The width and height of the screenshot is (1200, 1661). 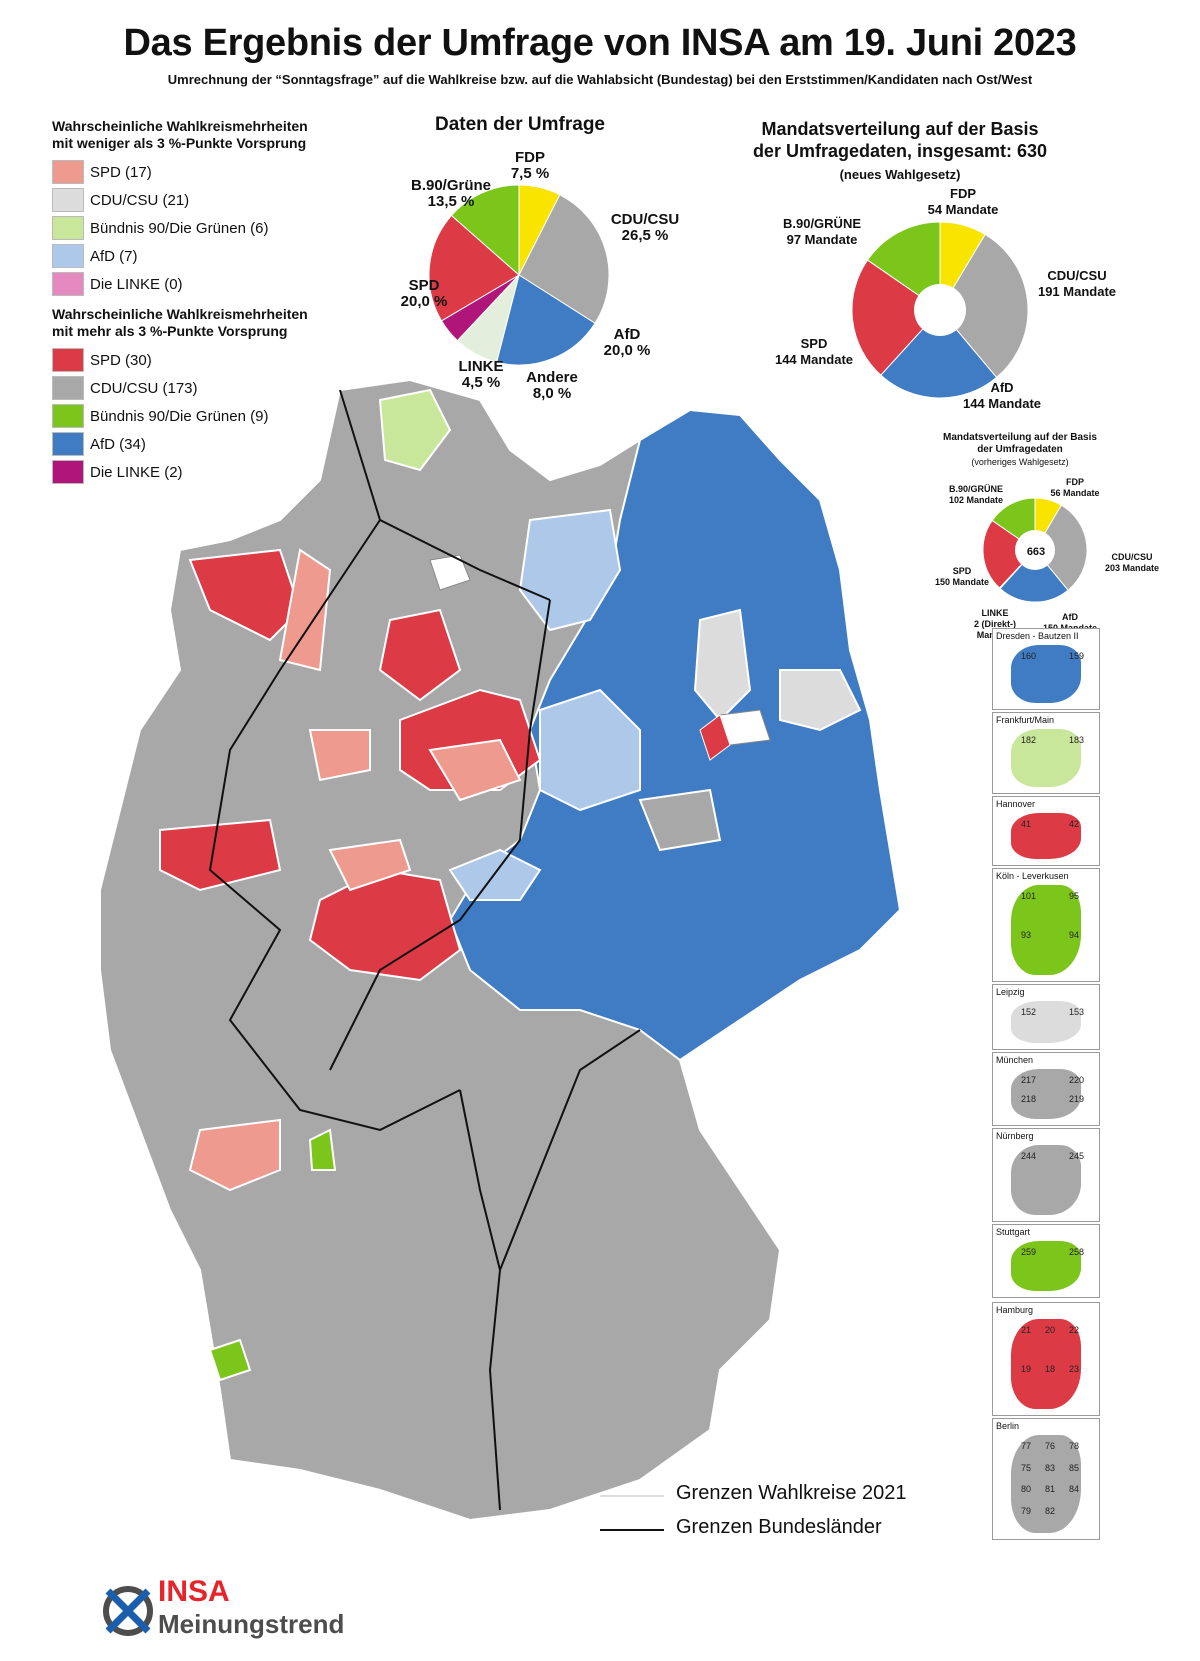 What do you see at coordinates (1029, 1252) in the screenshot?
I see `inset-constituency-number: 259` at bounding box center [1029, 1252].